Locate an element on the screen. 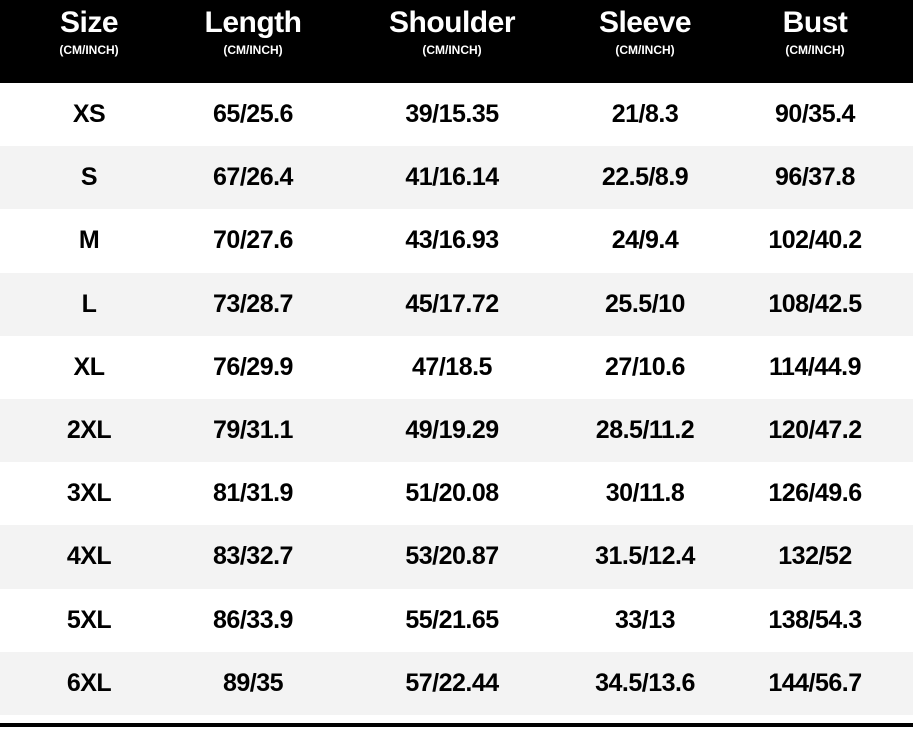 This screenshot has height=730, width=913. cell-bust: 90/35.4 is located at coordinates (815, 114).